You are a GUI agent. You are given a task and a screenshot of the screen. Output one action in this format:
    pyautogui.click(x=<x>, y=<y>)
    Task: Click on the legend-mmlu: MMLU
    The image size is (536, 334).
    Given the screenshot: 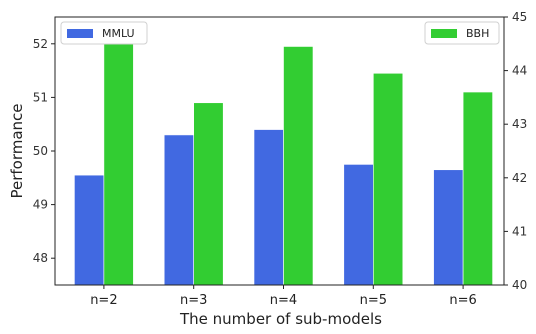 What is the action you would take?
    pyautogui.click(x=104, y=33)
    